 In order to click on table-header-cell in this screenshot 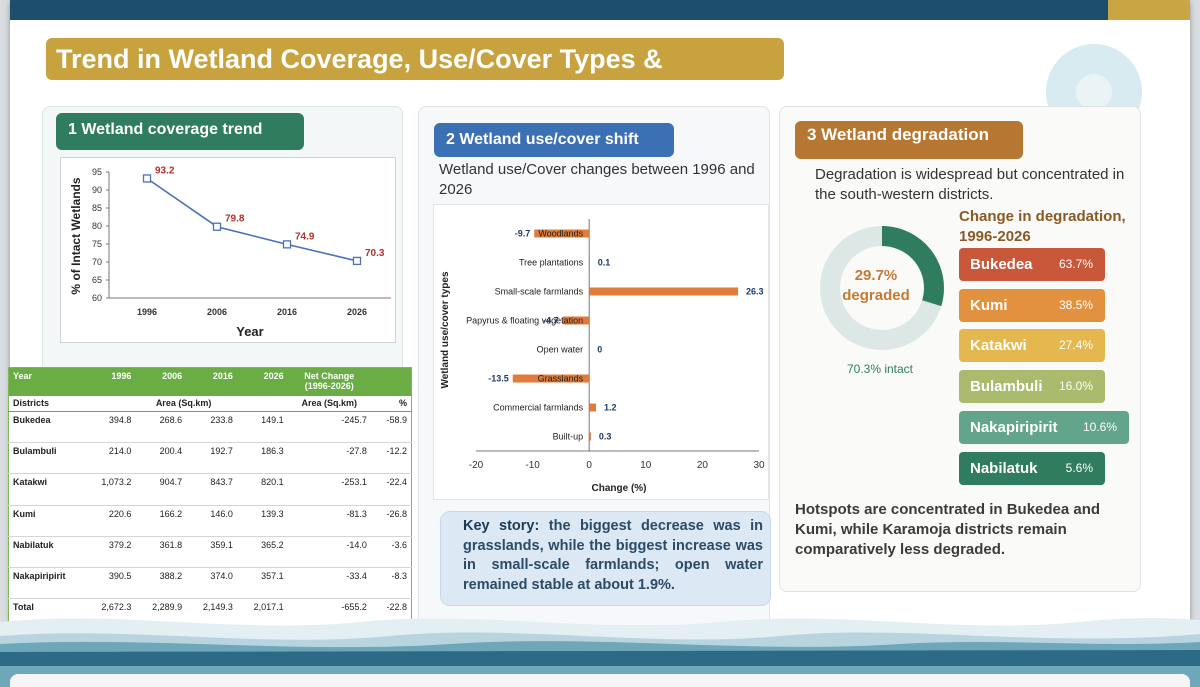, I will do `click(391, 381)`.